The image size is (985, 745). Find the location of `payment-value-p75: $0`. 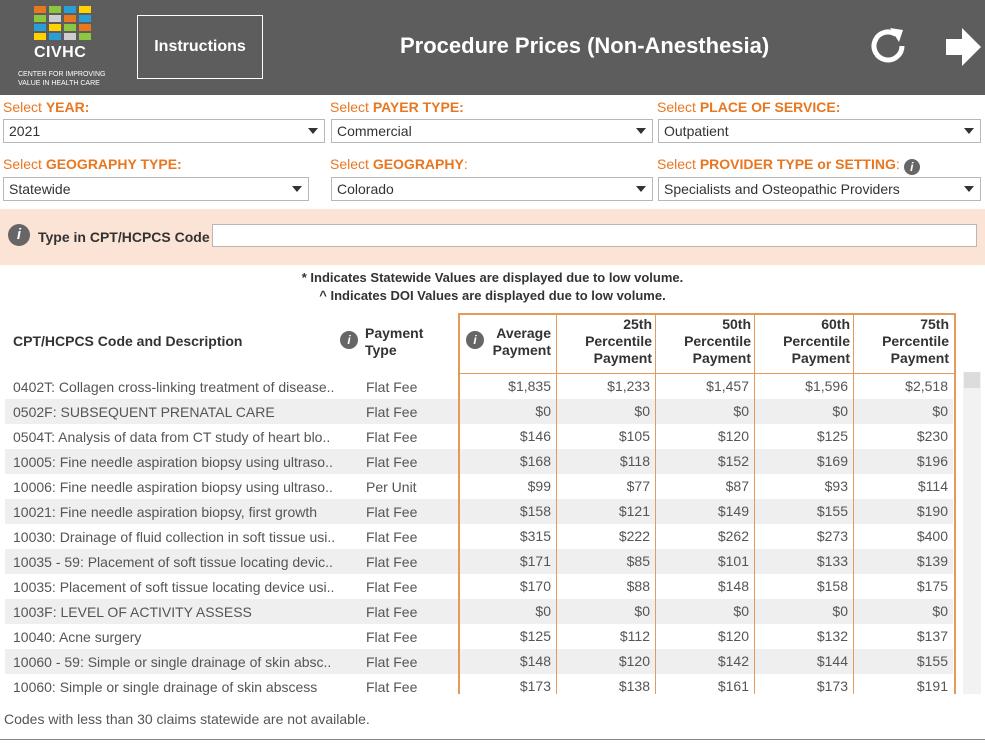

payment-value-p75: $0 is located at coordinates (940, 611).